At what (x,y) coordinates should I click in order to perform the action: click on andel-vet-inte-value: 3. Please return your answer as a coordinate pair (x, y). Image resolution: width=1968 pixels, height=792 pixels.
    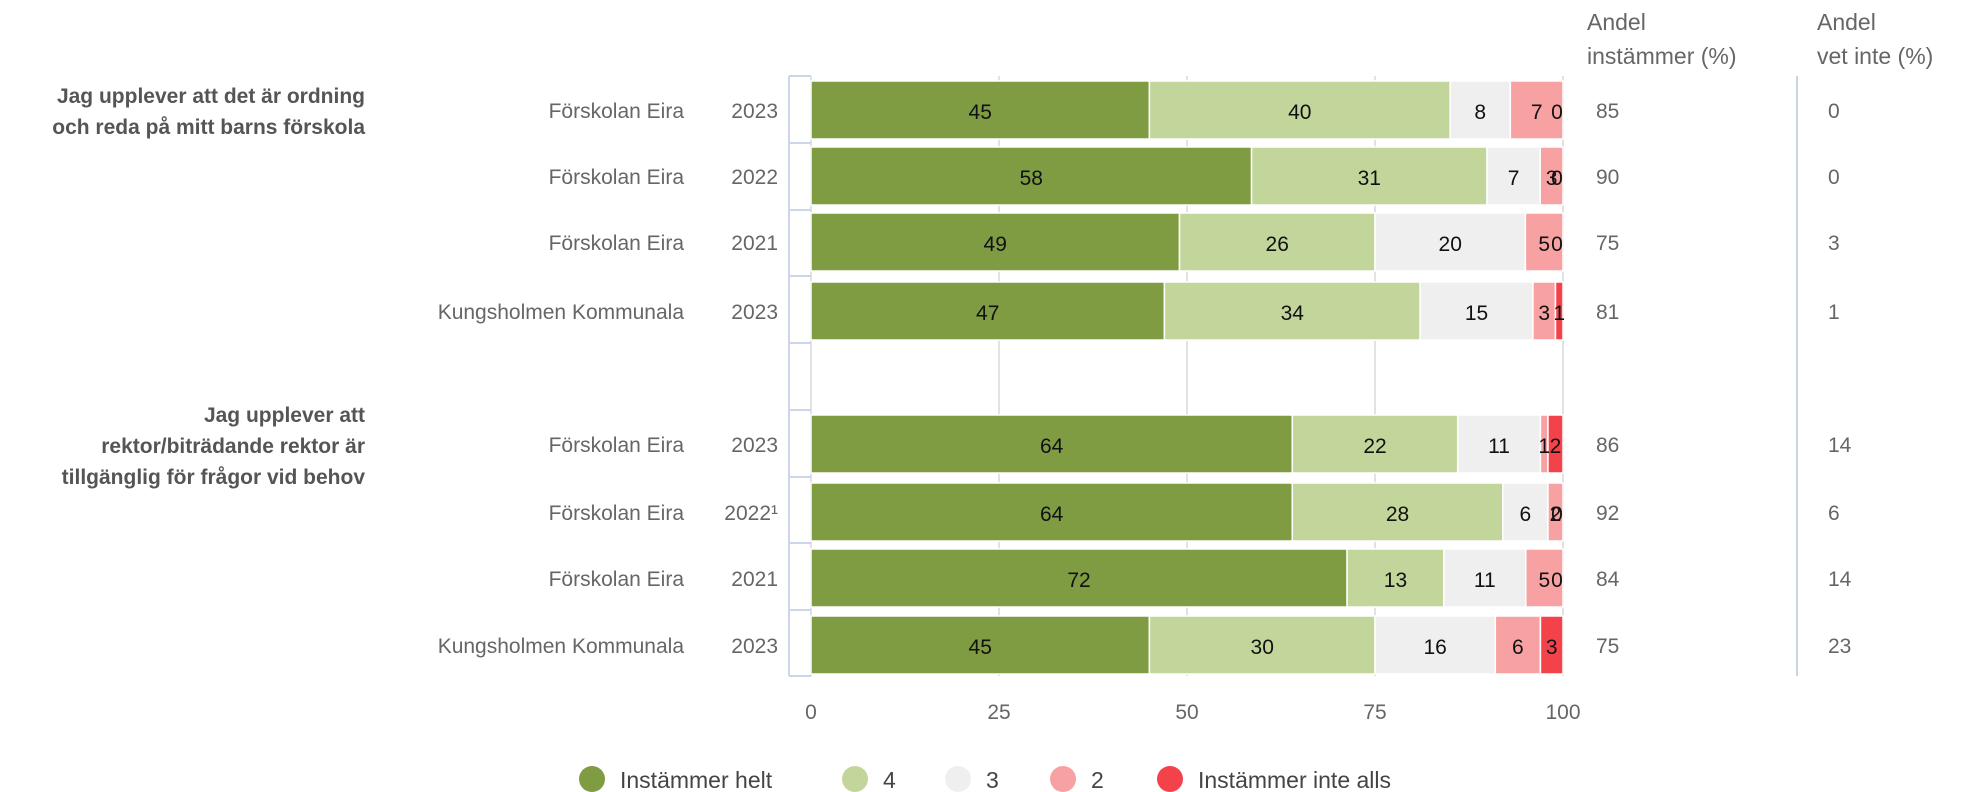
    Looking at the image, I should click on (1834, 243).